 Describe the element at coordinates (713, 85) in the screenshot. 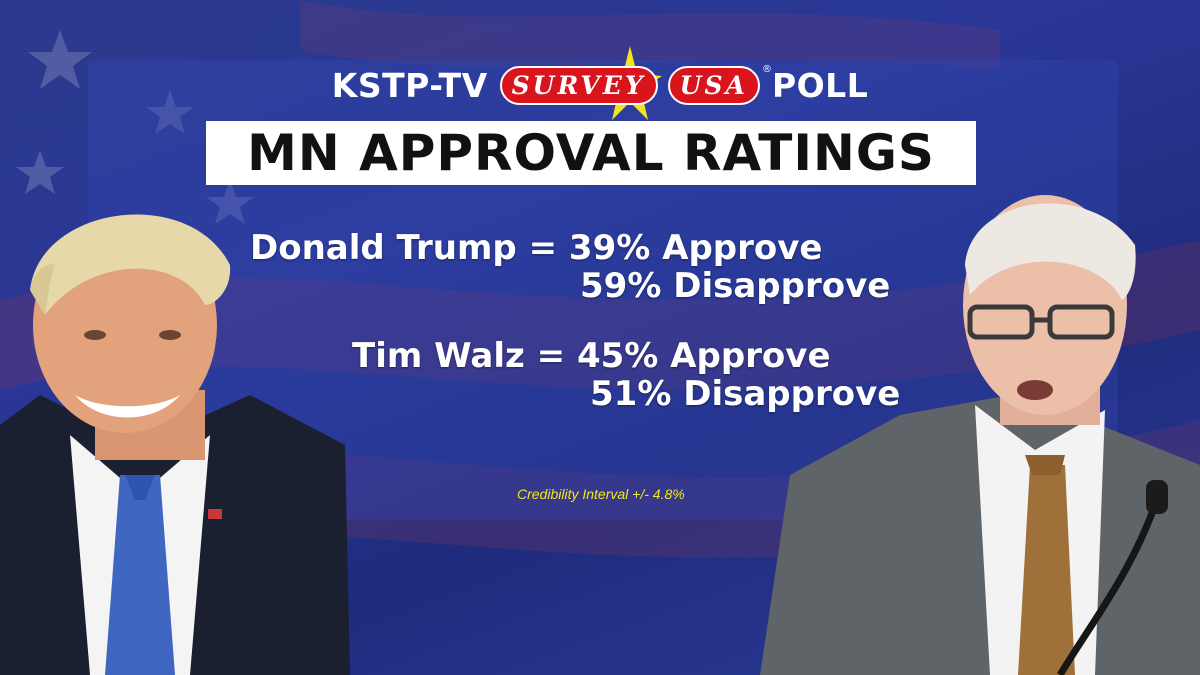

I see `logo-word-usa: USA` at that location.